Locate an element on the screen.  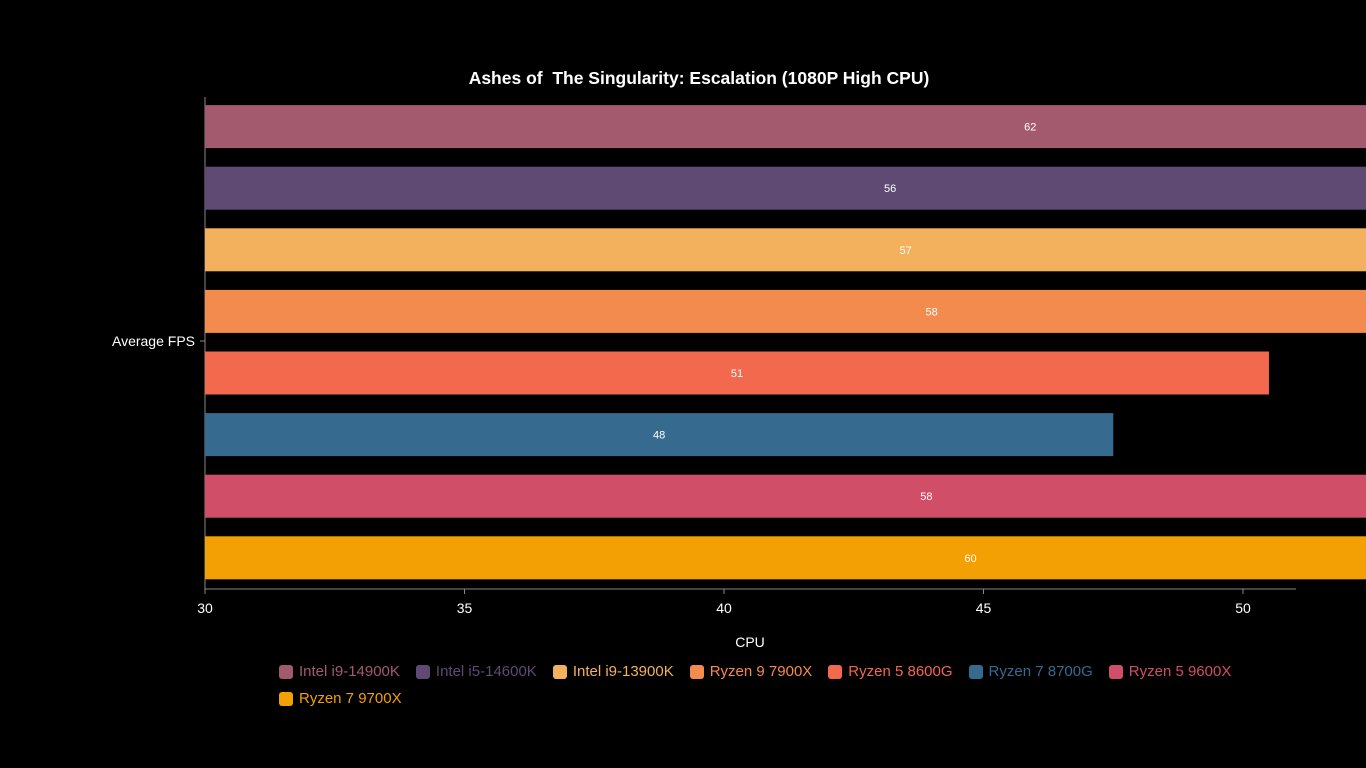
legend-item: Ryzen 7 9700X is located at coordinates (340, 698).